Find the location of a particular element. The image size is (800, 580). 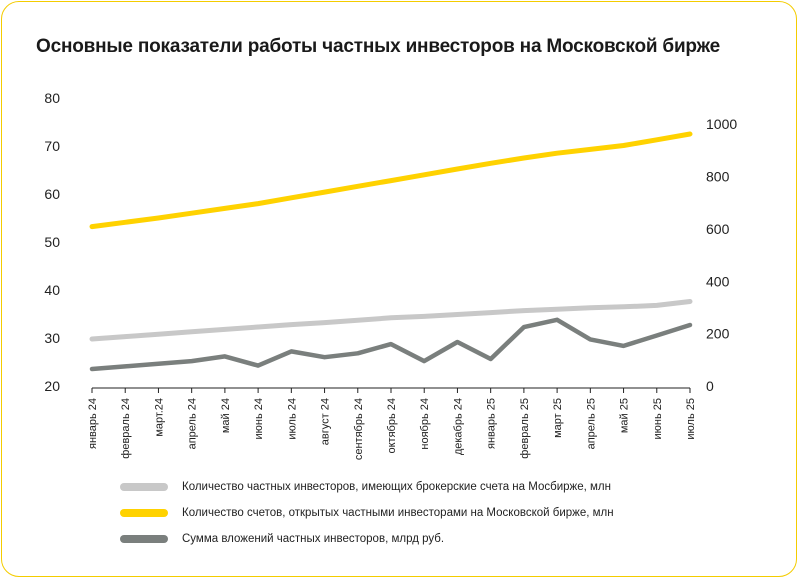

x-tick-label: декабрь 24 is located at coordinates (458, 426).